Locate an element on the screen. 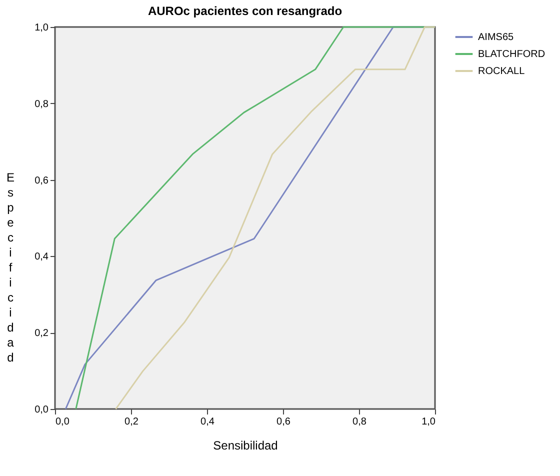 The width and height of the screenshot is (560, 476). legend-label: BLATCHFORD is located at coordinates (512, 54).